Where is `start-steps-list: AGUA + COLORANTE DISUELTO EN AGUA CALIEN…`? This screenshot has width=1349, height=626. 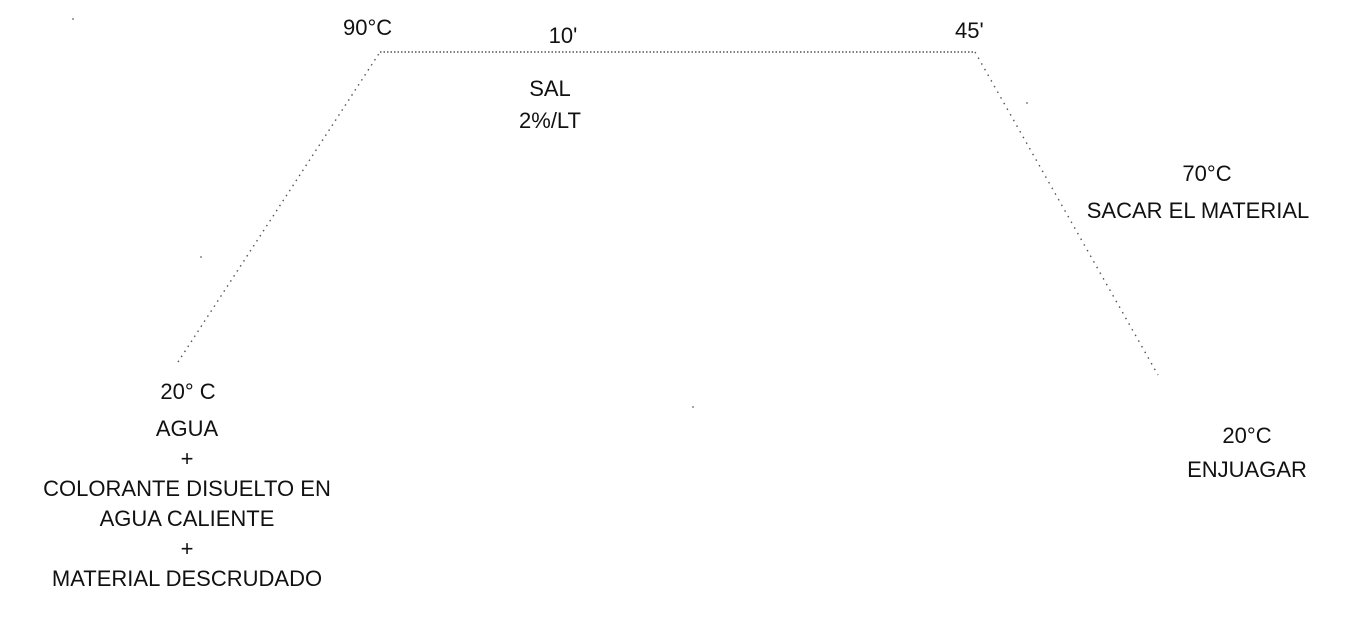
start-steps-list: AGUA + COLORANTE DISUELTO EN AGUA CALIEN… is located at coordinates (187, 504).